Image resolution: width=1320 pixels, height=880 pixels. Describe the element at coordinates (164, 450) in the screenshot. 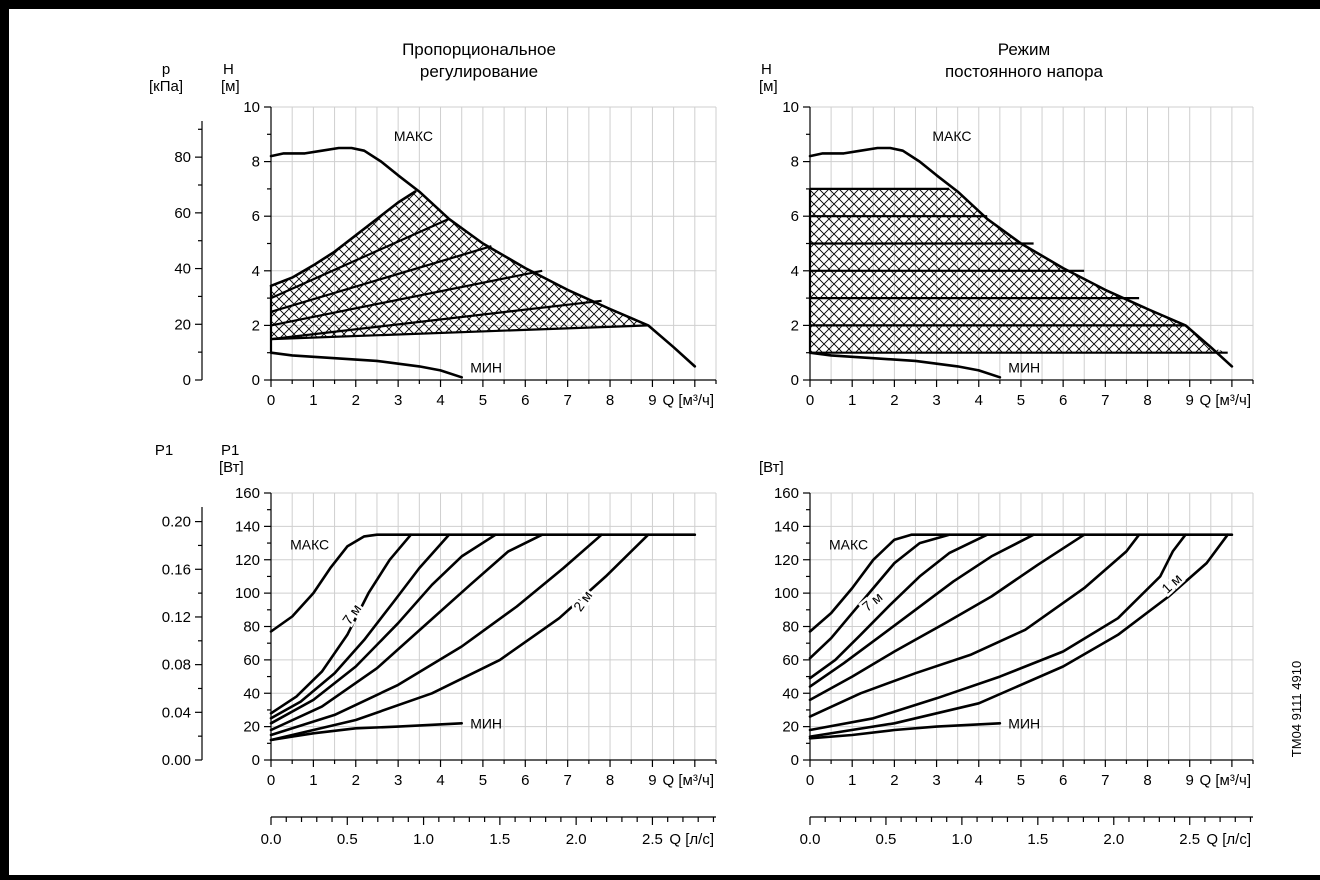

I see `bl-y2-label: P1` at that location.